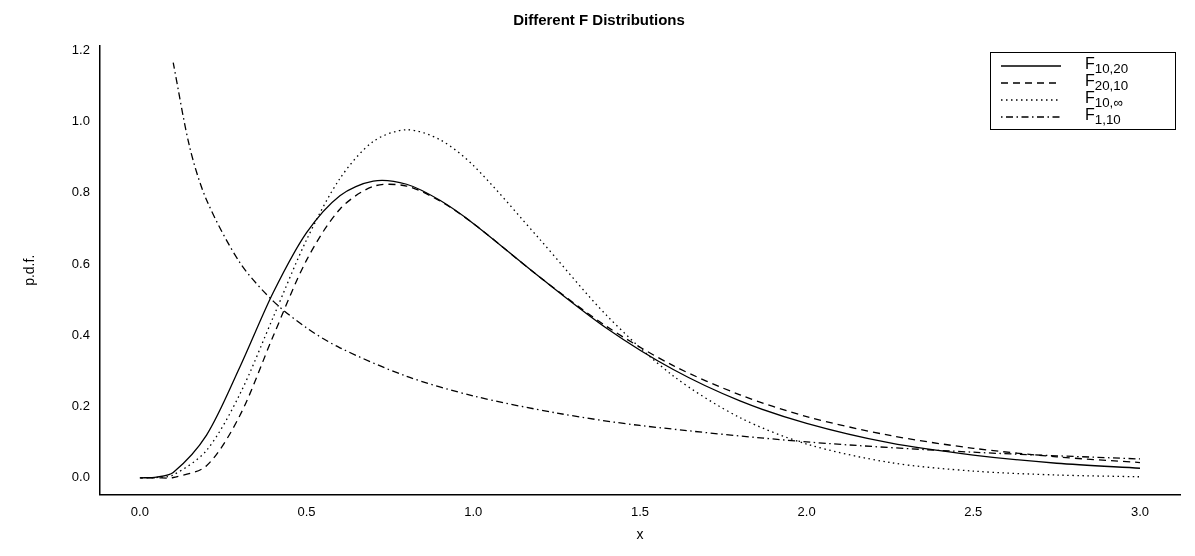 This screenshot has height=556, width=1195. What do you see at coordinates (139, 511) in the screenshot?
I see `x-tick-label: 0.0` at bounding box center [139, 511].